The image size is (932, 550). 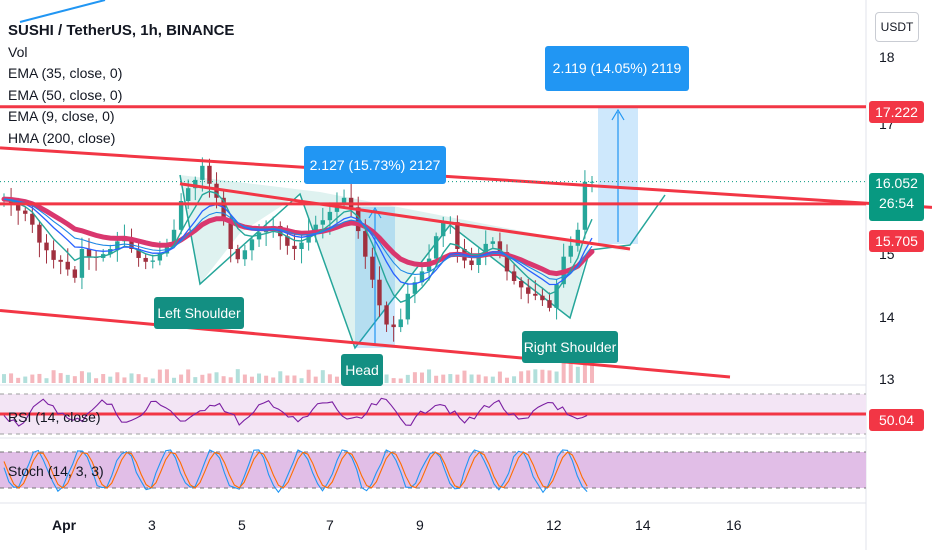 What do you see at coordinates (298, 239) in the screenshot?
I see `ema-50-line` at bounding box center [298, 239].